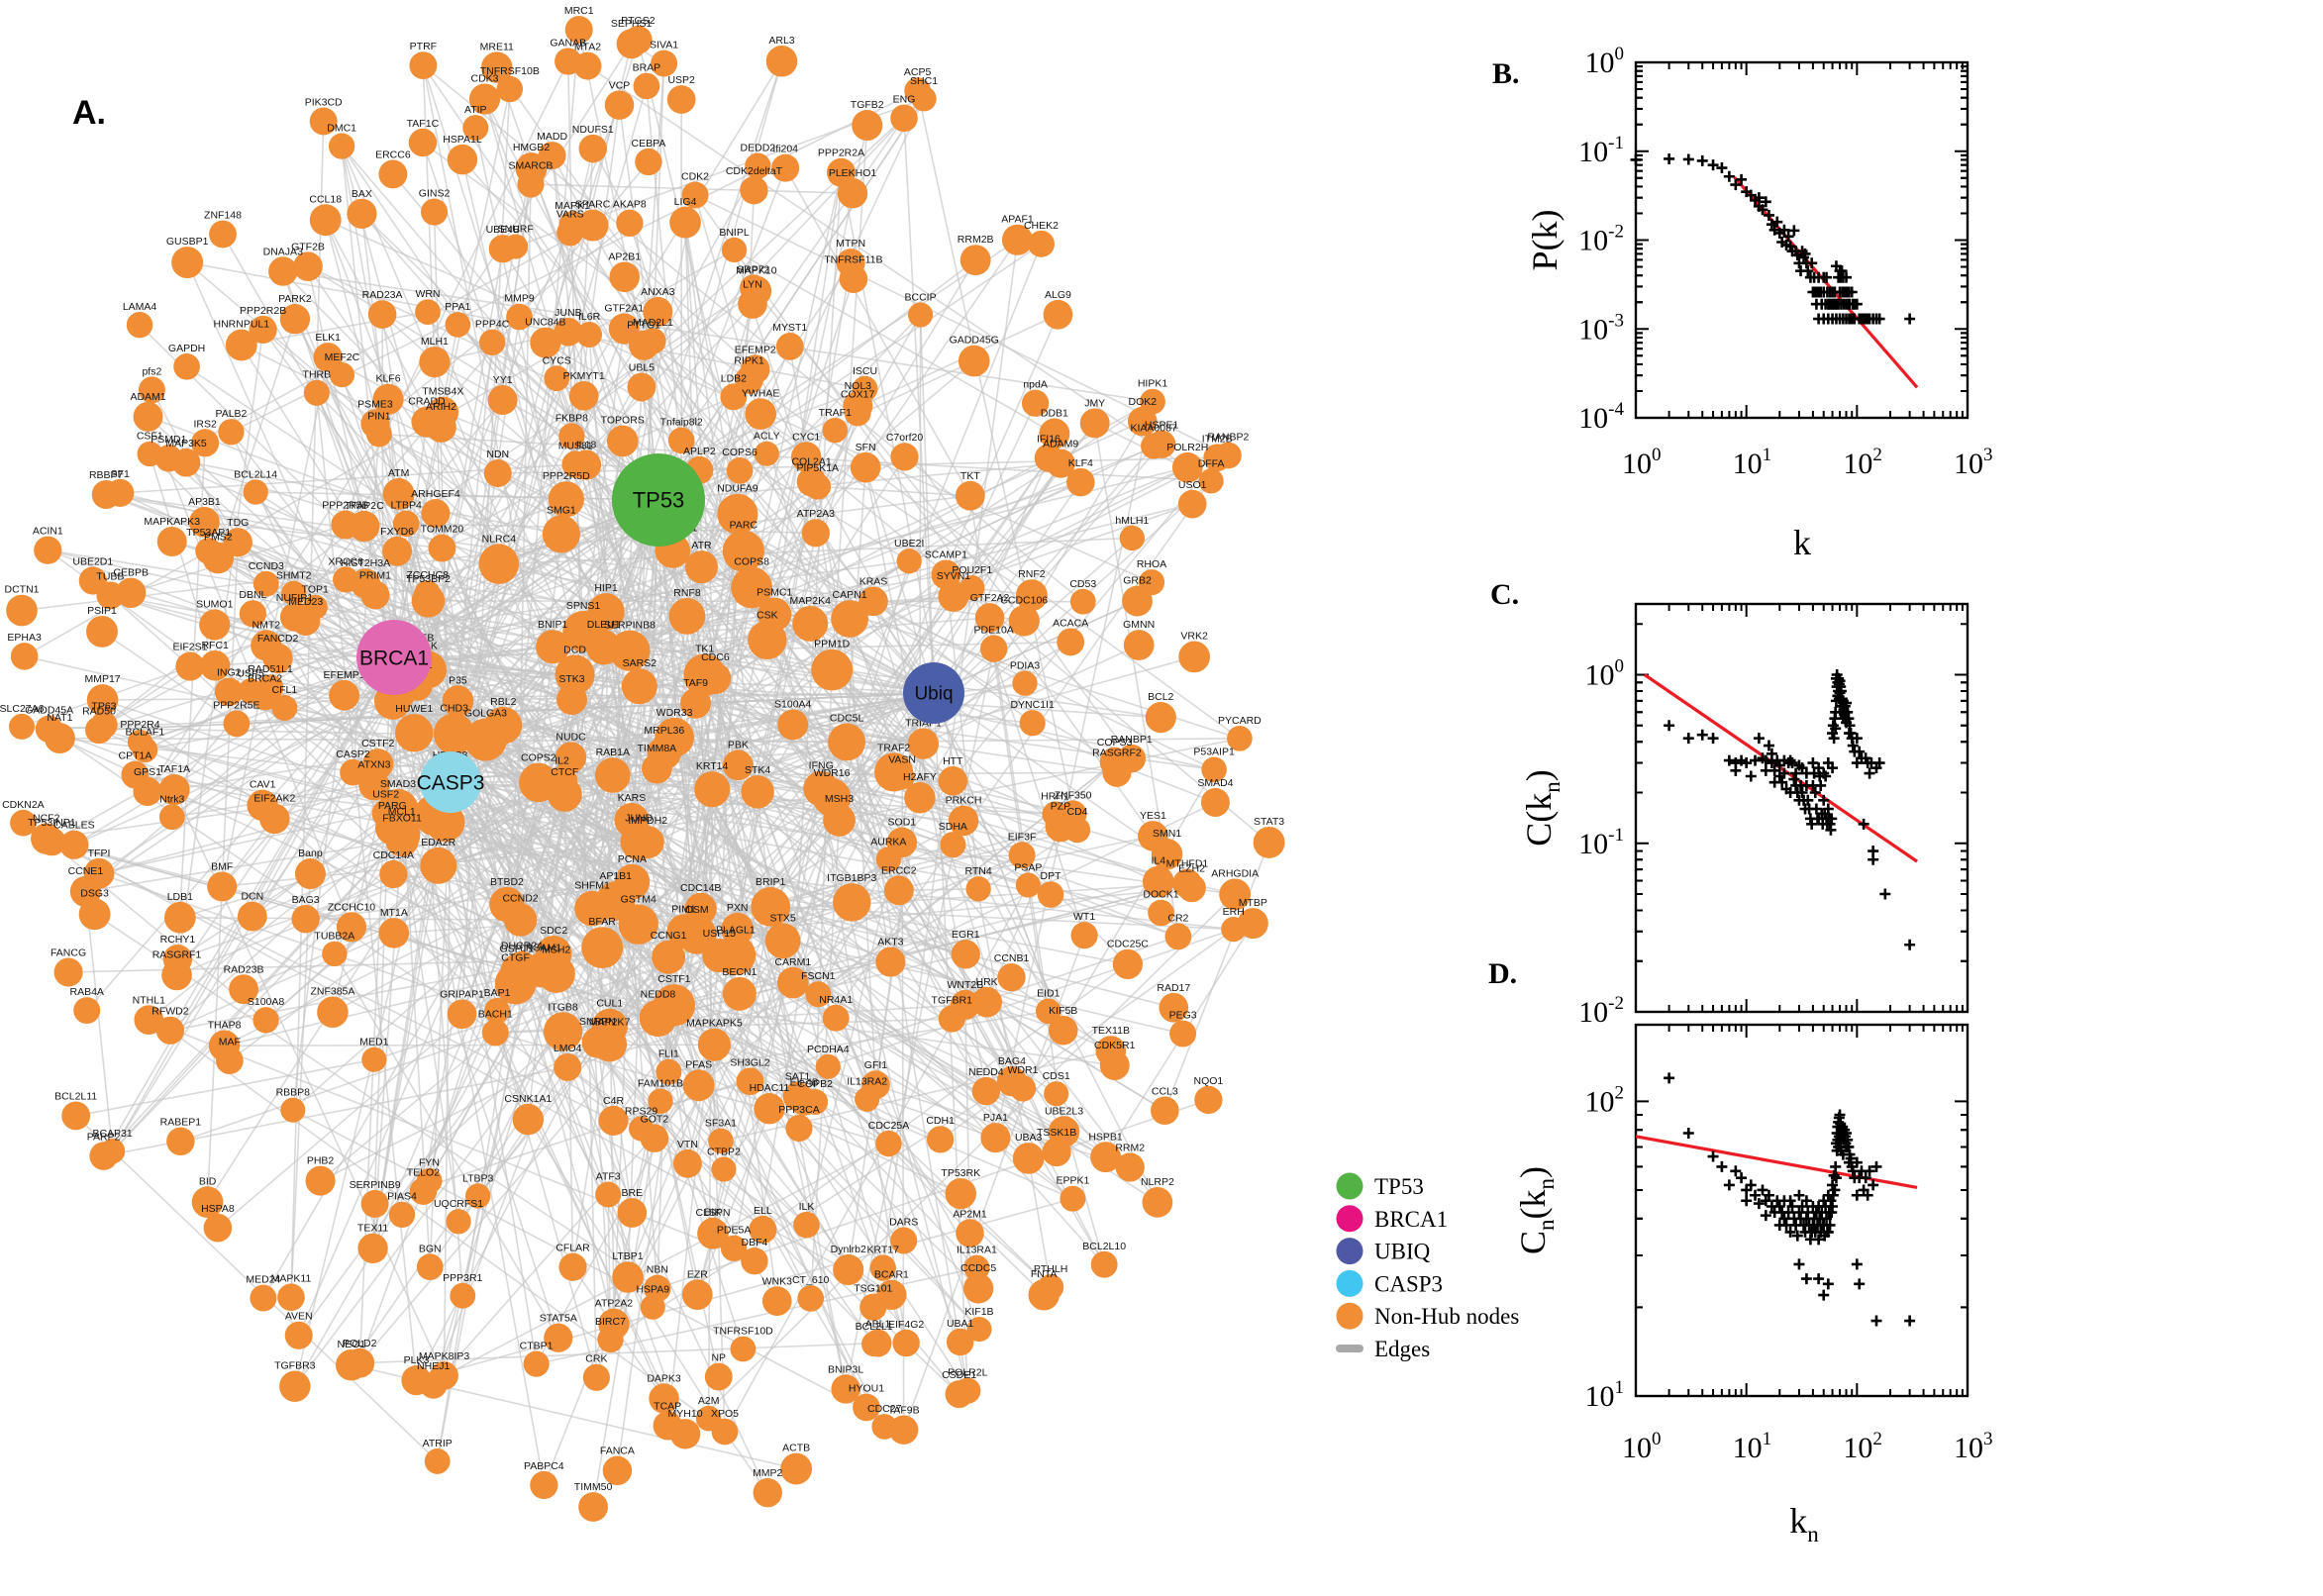  I want to click on network-node-label: COX17, so click(858, 394).